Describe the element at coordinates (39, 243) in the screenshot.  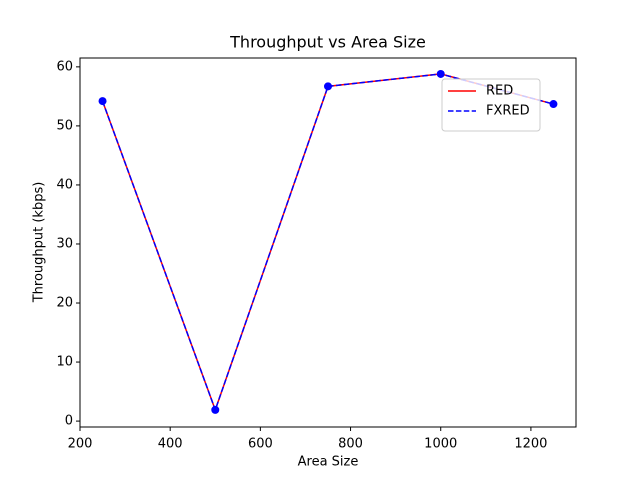
I see `y-axis-label: Throughput (kbps)` at that location.